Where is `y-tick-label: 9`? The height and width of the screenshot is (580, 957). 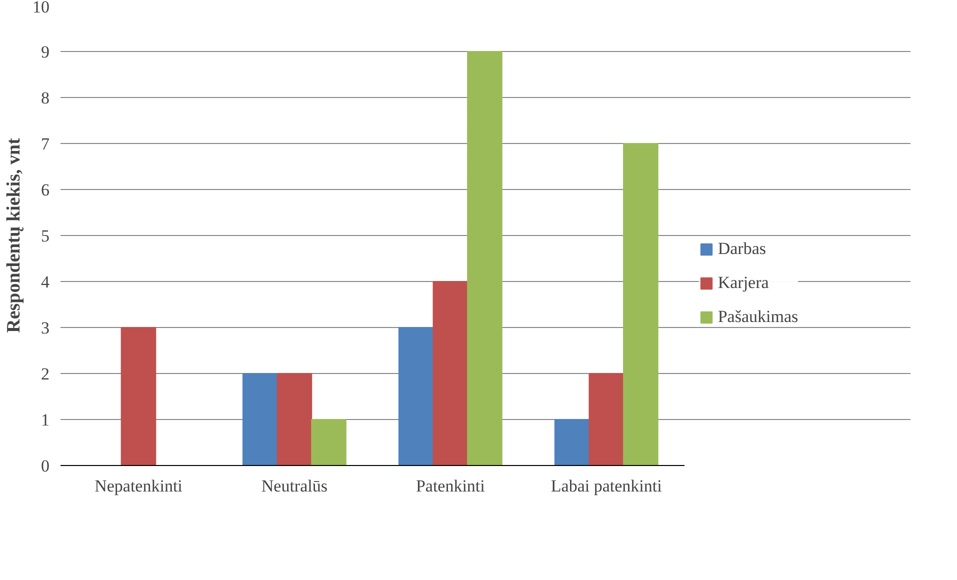 y-tick-label: 9 is located at coordinates (45, 52).